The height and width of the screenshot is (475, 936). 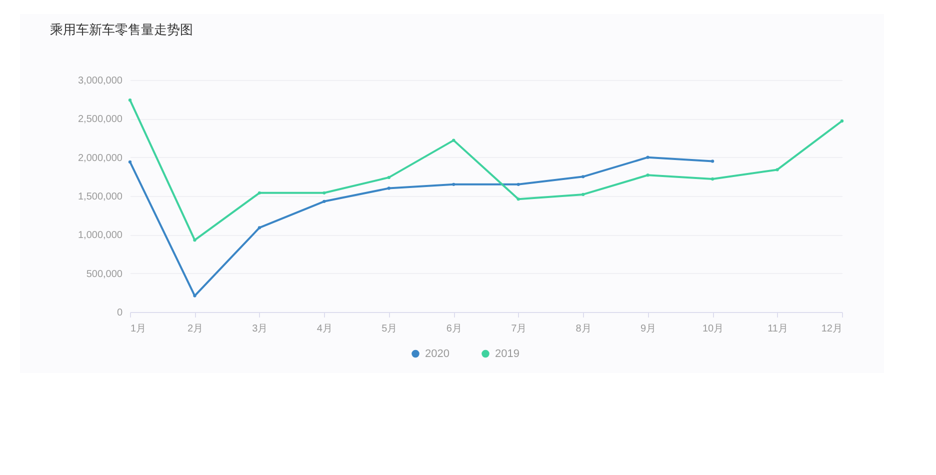 What do you see at coordinates (454, 329) in the screenshot?
I see `x-tick-label: 6月` at bounding box center [454, 329].